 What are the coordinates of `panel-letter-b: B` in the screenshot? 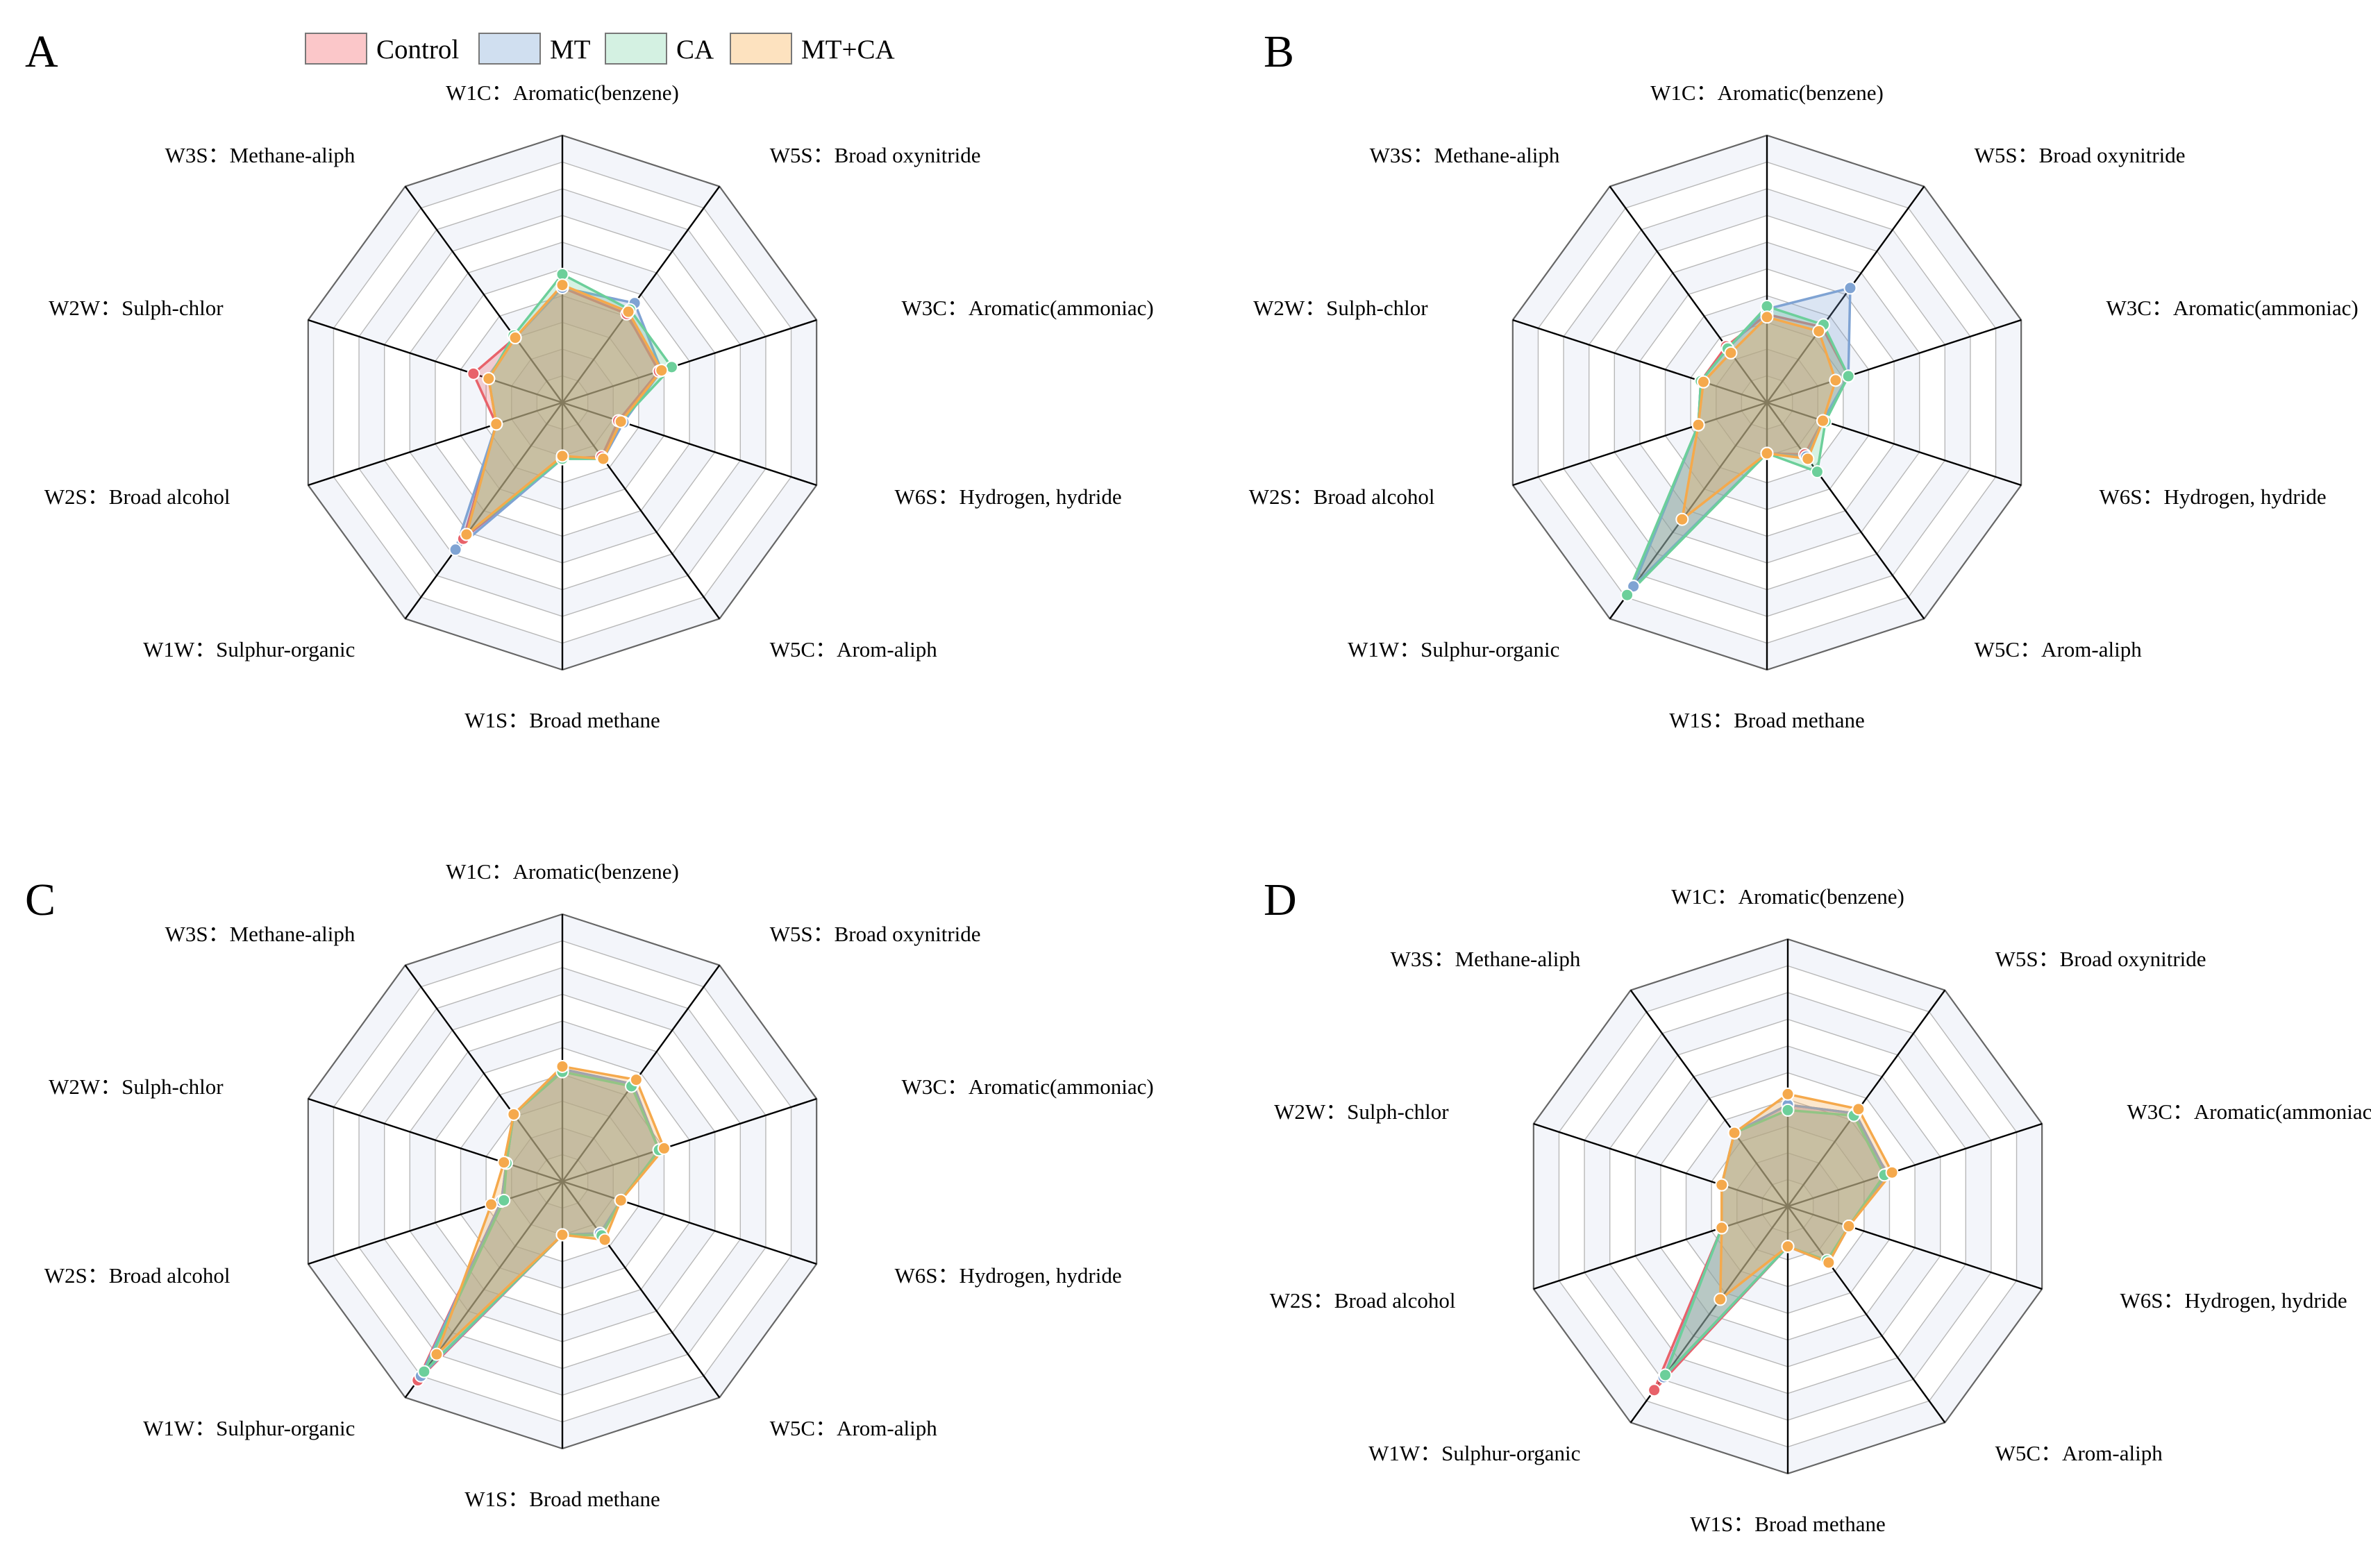 It's located at (1279, 51).